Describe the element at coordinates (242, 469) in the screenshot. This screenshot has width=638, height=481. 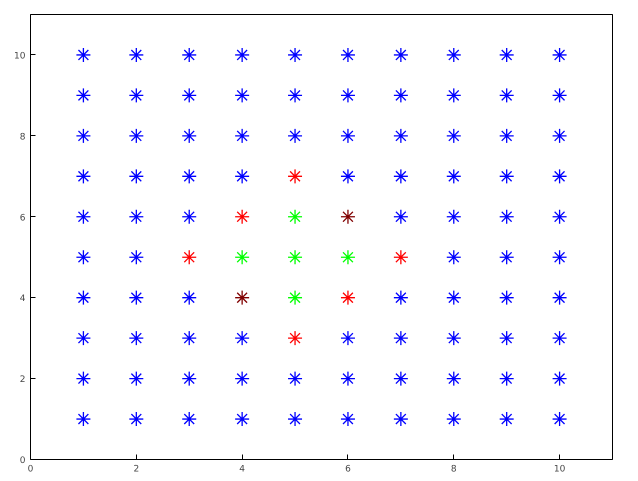
I see `x-tick-label: 4` at that location.